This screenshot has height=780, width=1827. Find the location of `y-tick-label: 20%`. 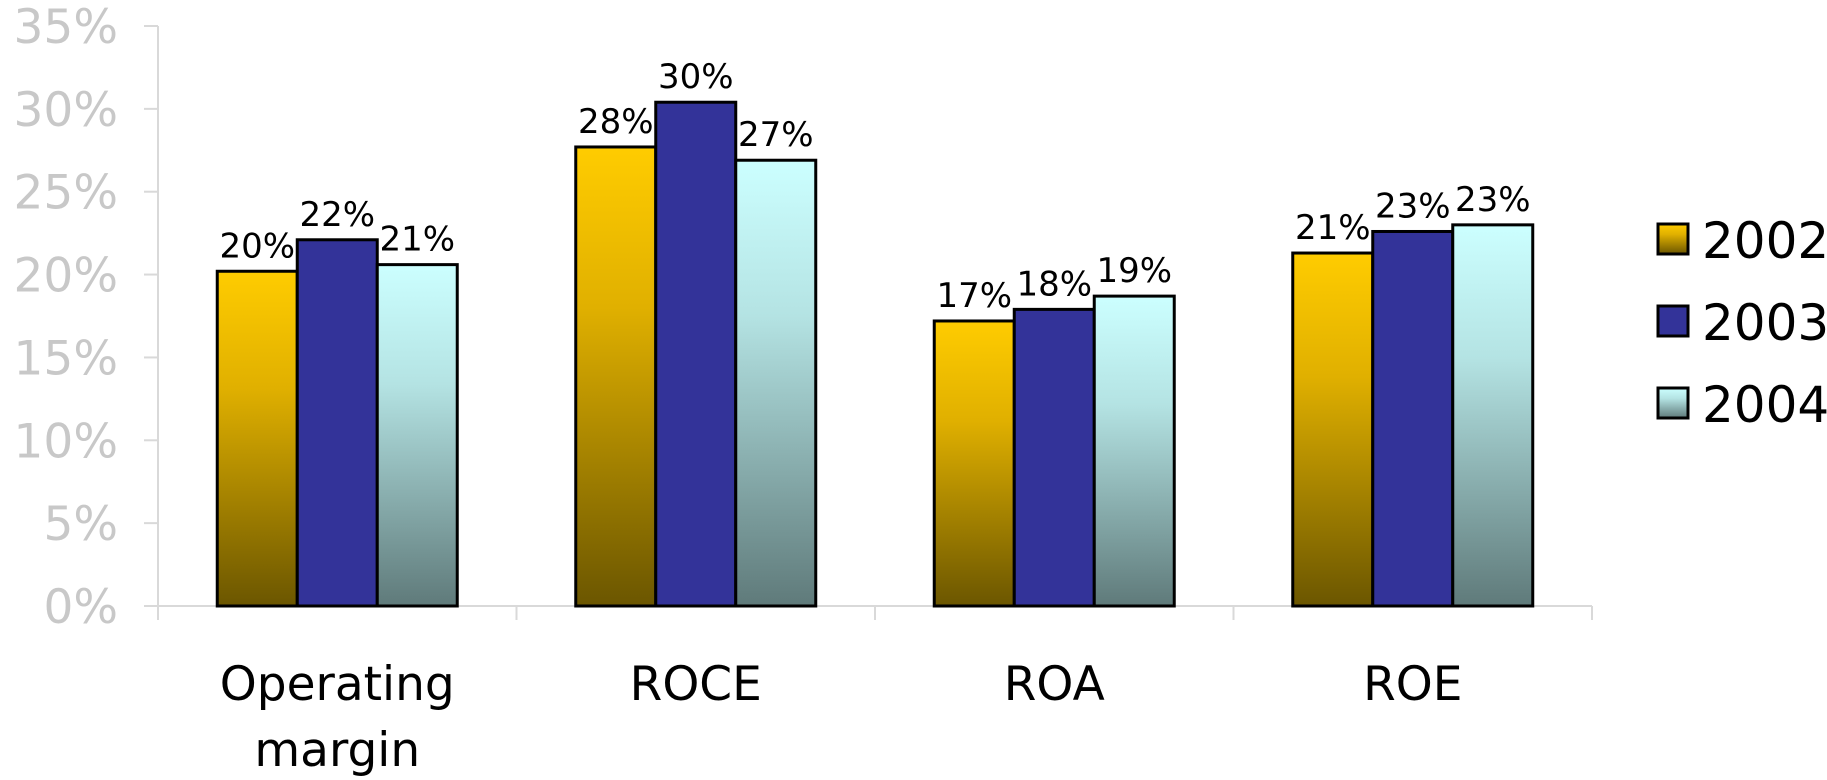

y-tick-label: 20% is located at coordinates (66, 276).